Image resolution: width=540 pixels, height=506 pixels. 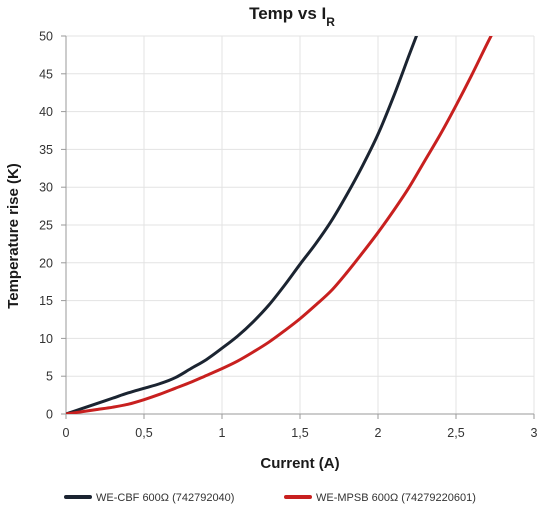 What do you see at coordinates (46, 263) in the screenshot?
I see `y-tick-label: 20` at bounding box center [46, 263].